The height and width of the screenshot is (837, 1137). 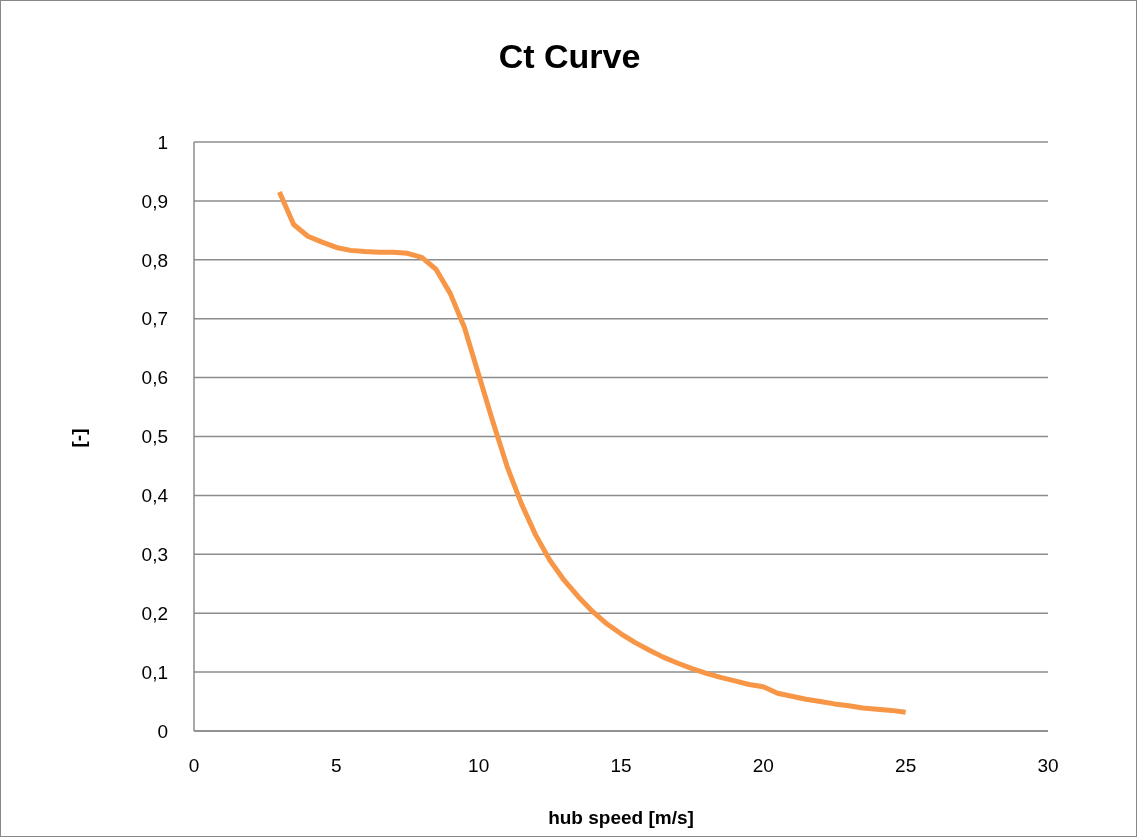 I want to click on x-tick-label: 25, so click(x=906, y=766).